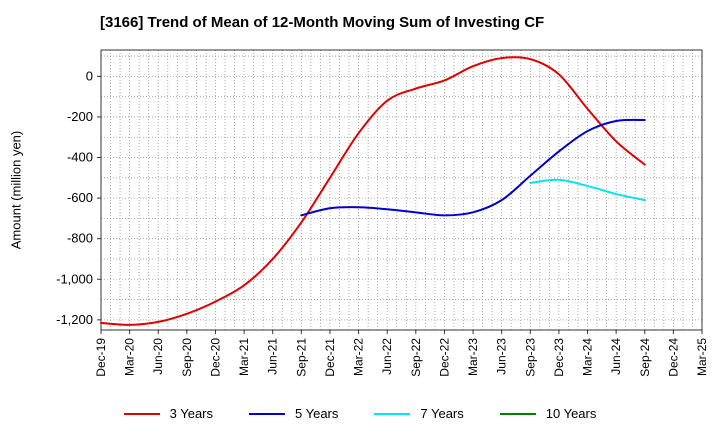 This screenshot has height=440, width=720. Describe the element at coordinates (293, 413) in the screenshot. I see `legend-item-5-years: 5 Years` at that location.